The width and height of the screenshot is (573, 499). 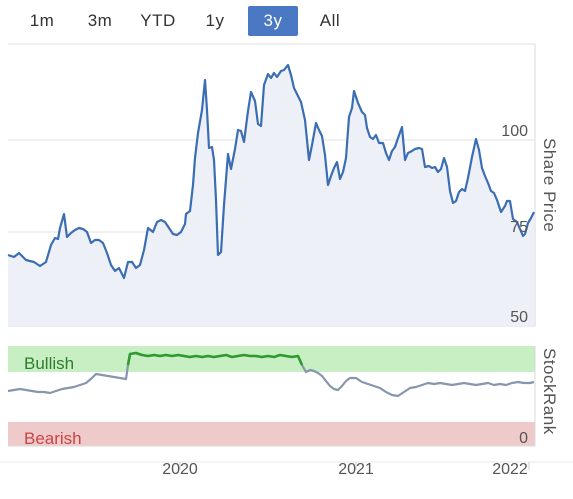 I want to click on range-3y-button: 3y, so click(x=273, y=21).